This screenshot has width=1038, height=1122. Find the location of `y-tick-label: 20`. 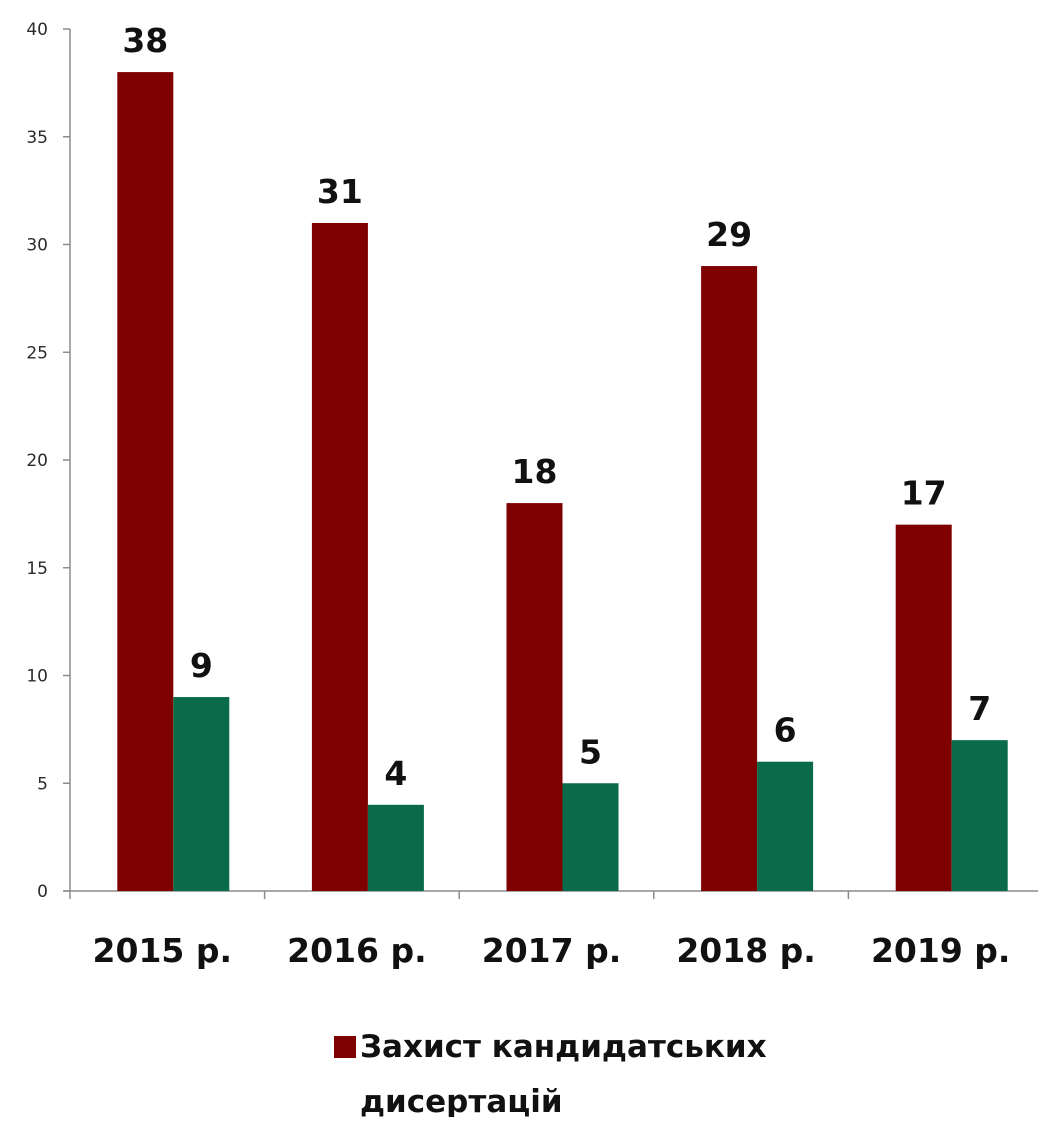

y-tick-label: 20 is located at coordinates (37, 461).